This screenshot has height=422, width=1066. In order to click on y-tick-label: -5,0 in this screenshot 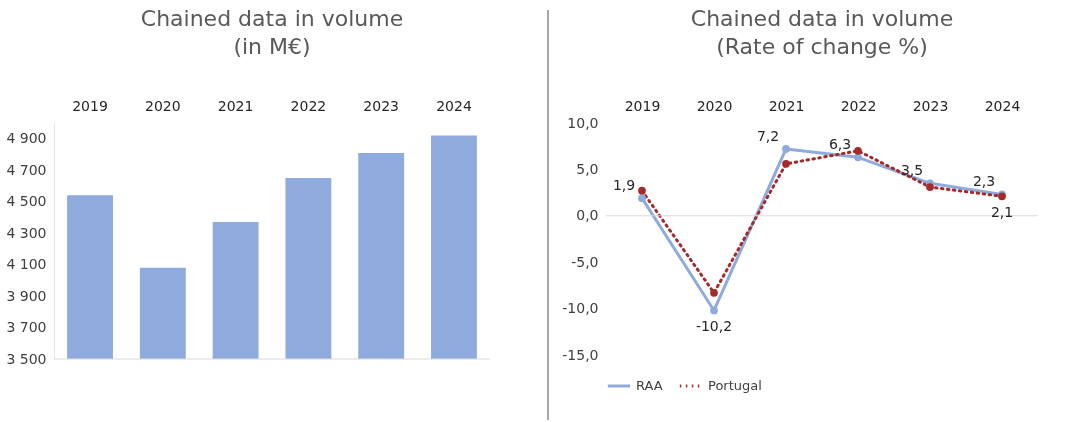, I will do `click(585, 261)`.